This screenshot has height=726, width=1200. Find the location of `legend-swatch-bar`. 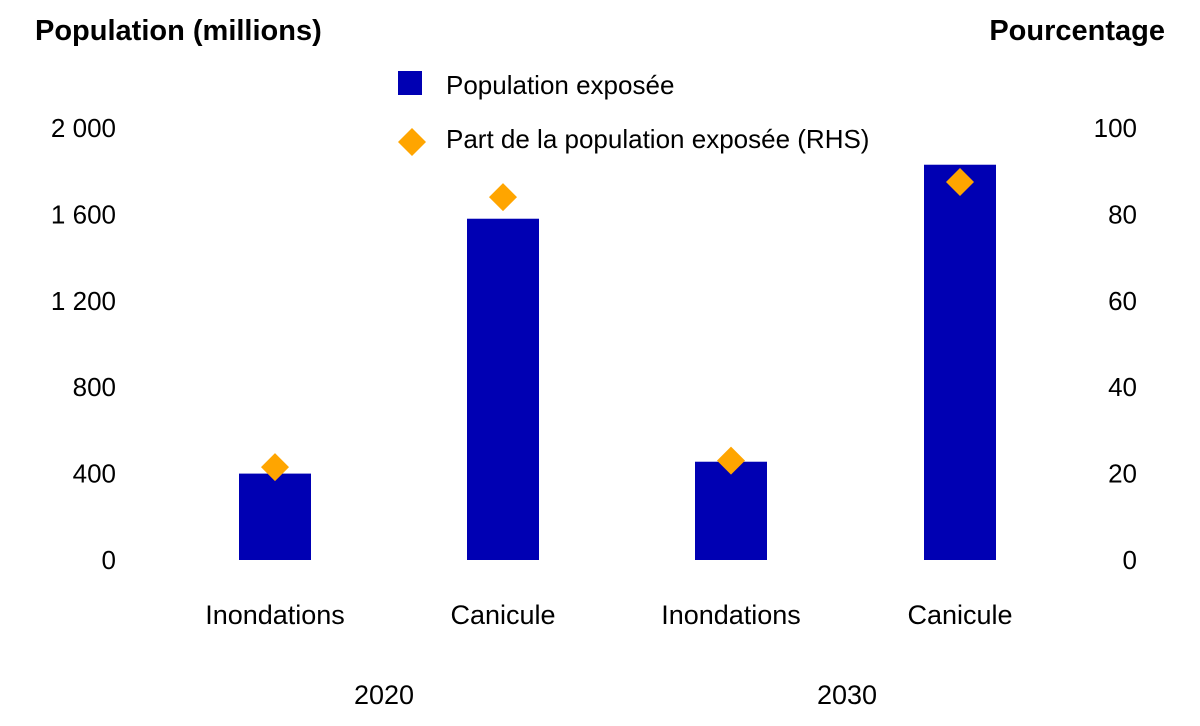

legend-swatch-bar is located at coordinates (410, 83).